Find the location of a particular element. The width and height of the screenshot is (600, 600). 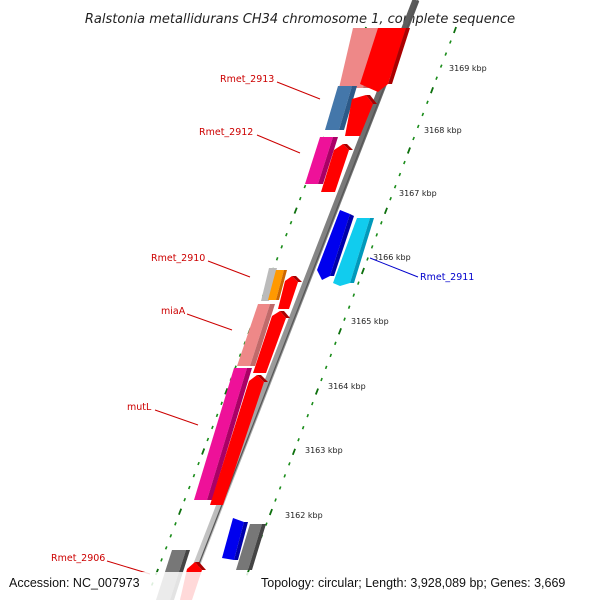

footer-backdrop is located at coordinates (300, 586).